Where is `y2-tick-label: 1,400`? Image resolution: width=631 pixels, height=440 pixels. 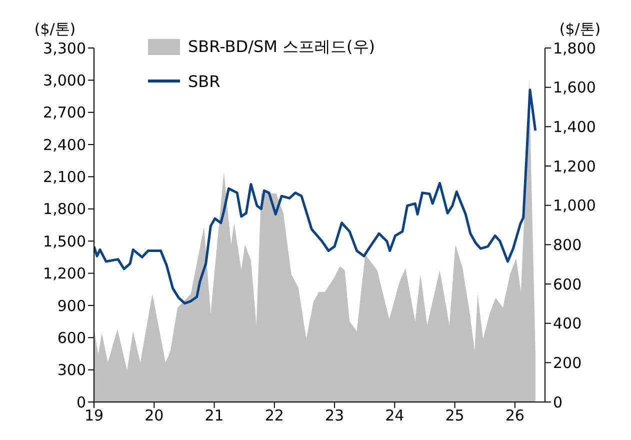
y2-tick-label: 1,400 is located at coordinates (574, 127).